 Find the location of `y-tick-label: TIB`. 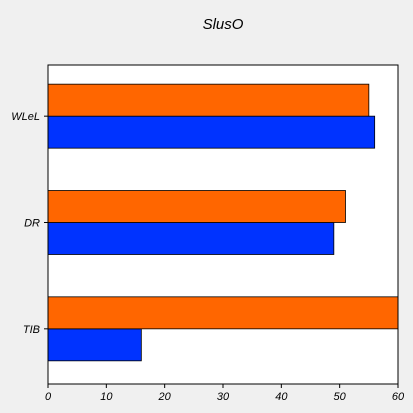

y-tick-label: TIB is located at coordinates (31, 330).